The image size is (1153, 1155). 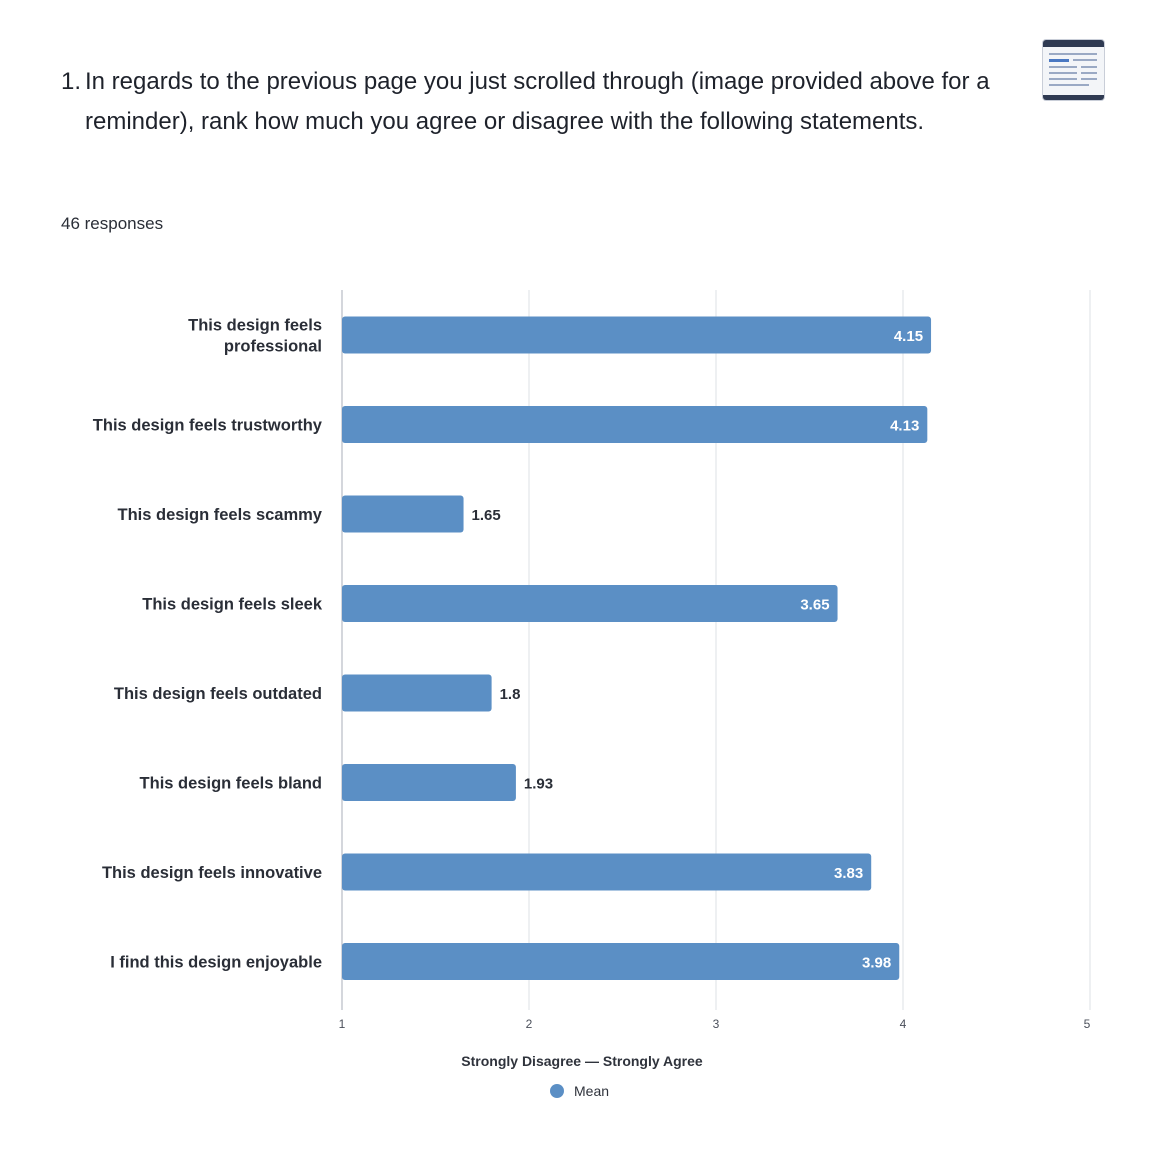 What do you see at coordinates (486, 515) in the screenshot?
I see `bar-value-label: 1.65` at bounding box center [486, 515].